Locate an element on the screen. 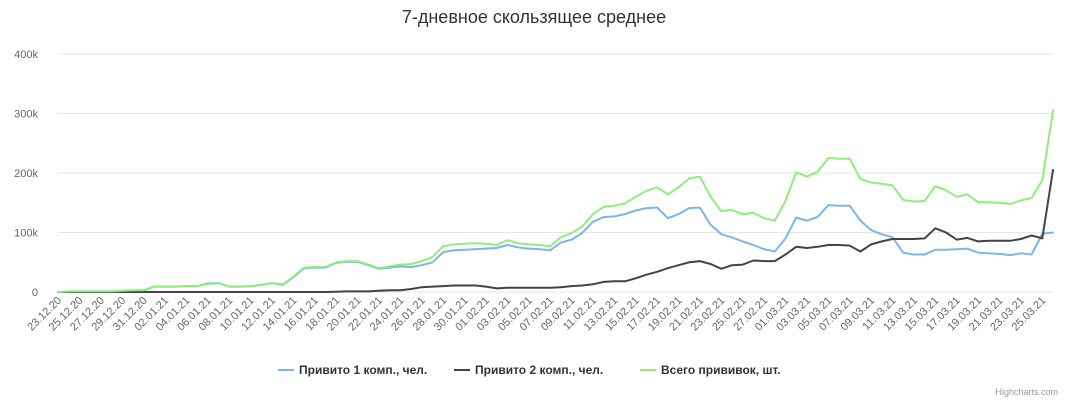  legend-item-1: Привито 1 комп., чел. is located at coordinates (352, 370).